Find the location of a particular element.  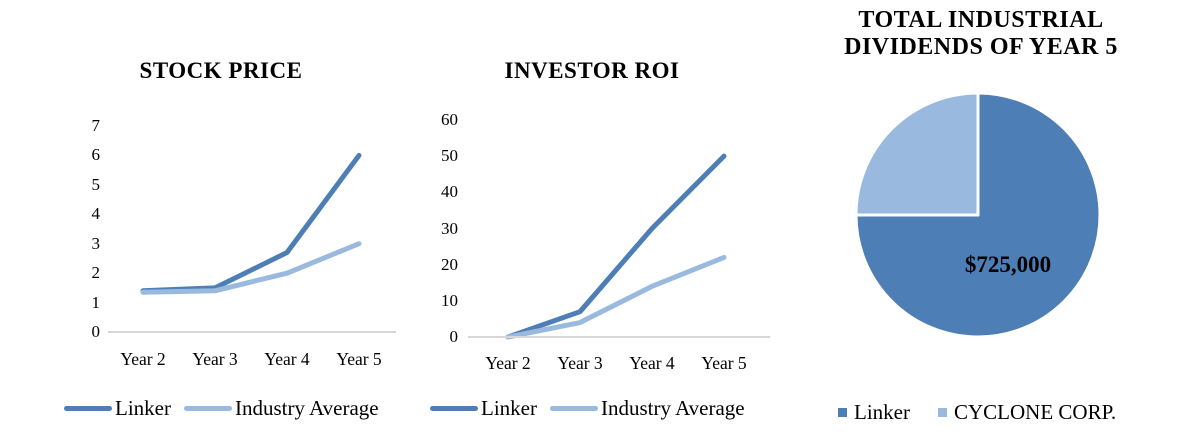

stock-price-legend: Linker Industry Average is located at coordinates (221, 408).